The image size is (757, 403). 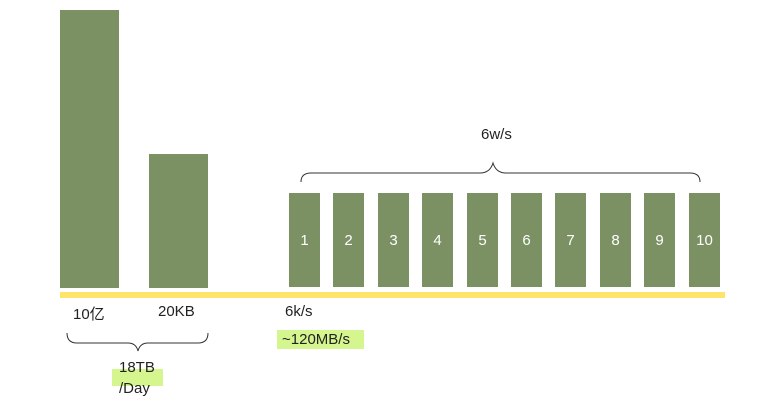 I want to click on throughput-label: ~120MB/s, so click(x=316, y=339).